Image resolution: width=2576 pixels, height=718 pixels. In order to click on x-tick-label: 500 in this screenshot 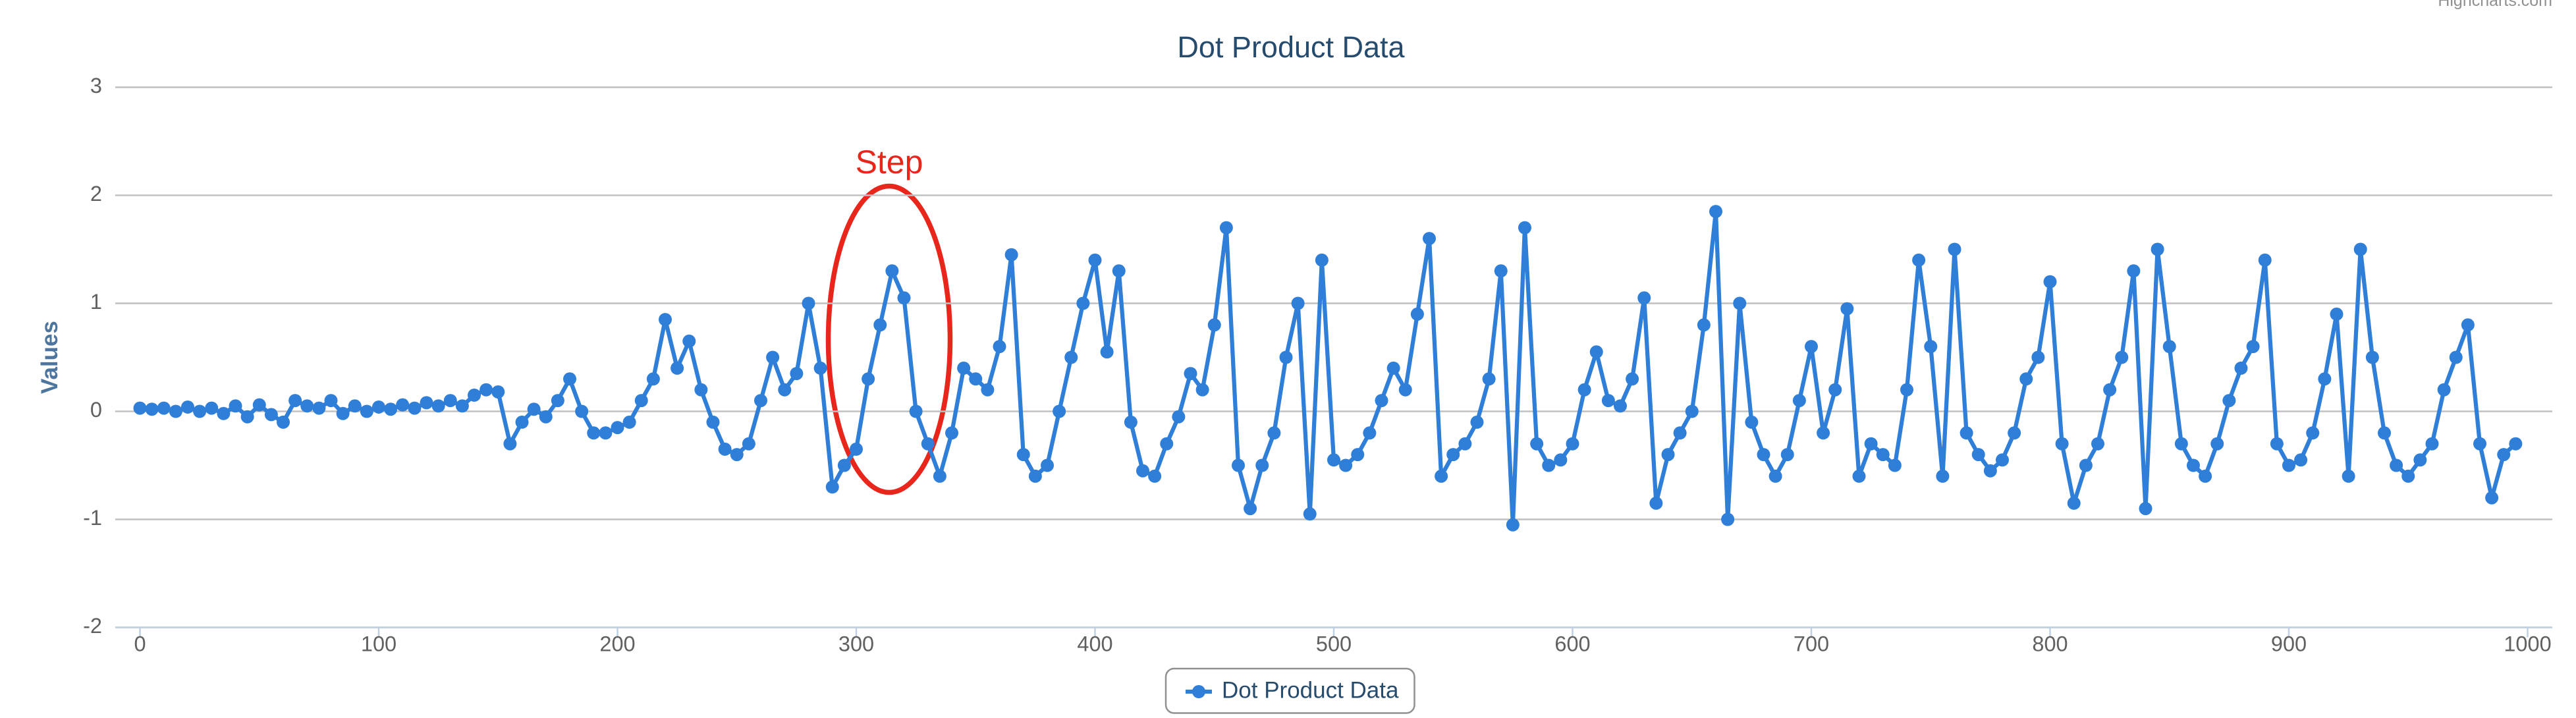, I will do `click(1334, 644)`.